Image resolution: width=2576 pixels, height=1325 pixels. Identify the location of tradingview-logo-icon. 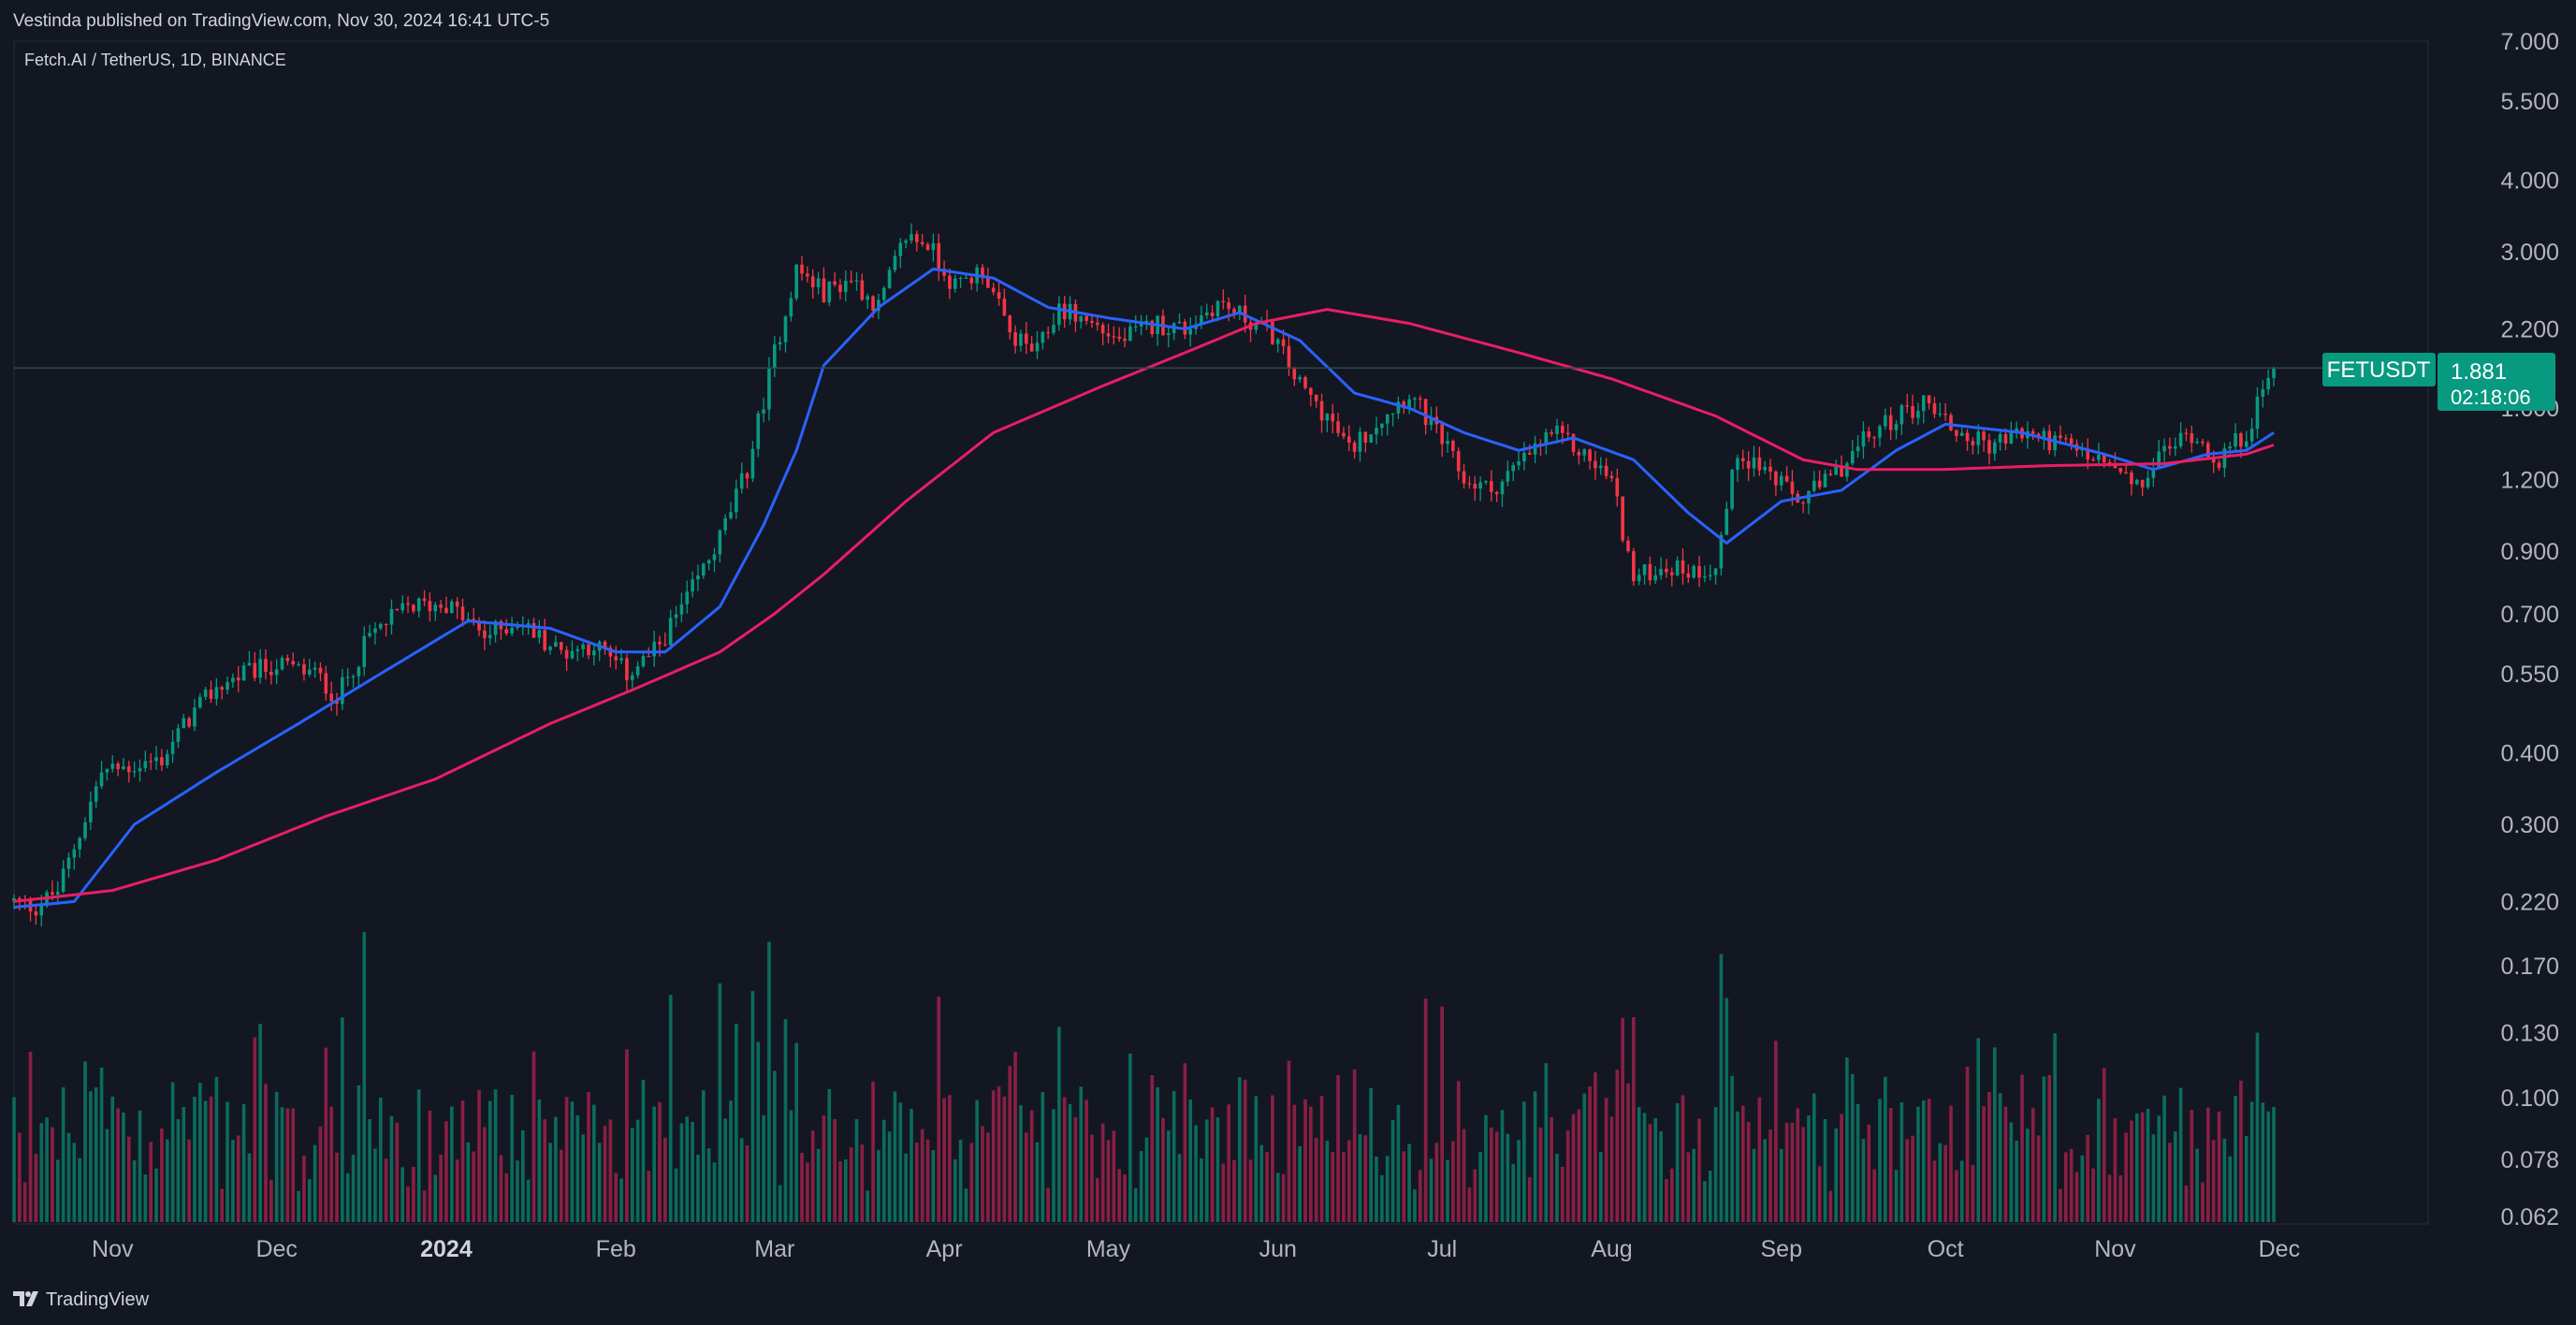
(27, 1298).